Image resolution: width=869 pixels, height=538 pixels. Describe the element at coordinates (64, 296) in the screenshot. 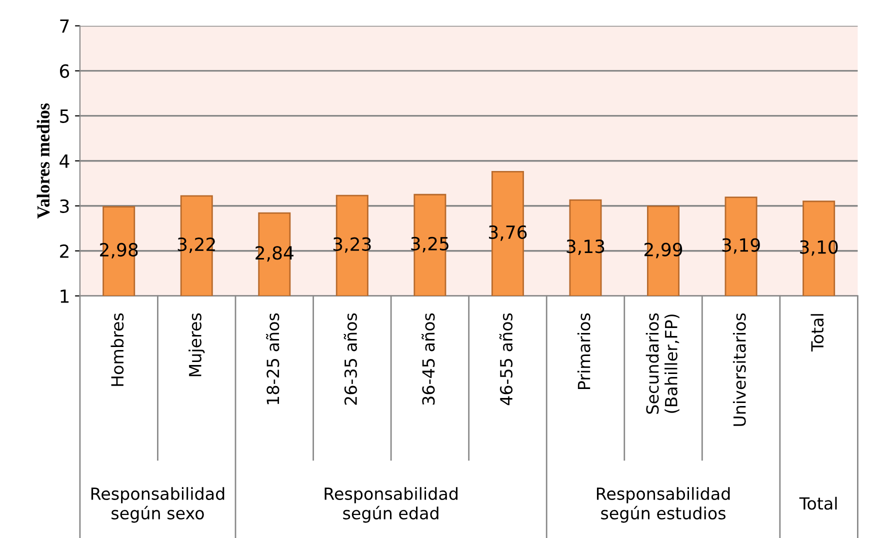

I see `y-tick-label: 1` at that location.